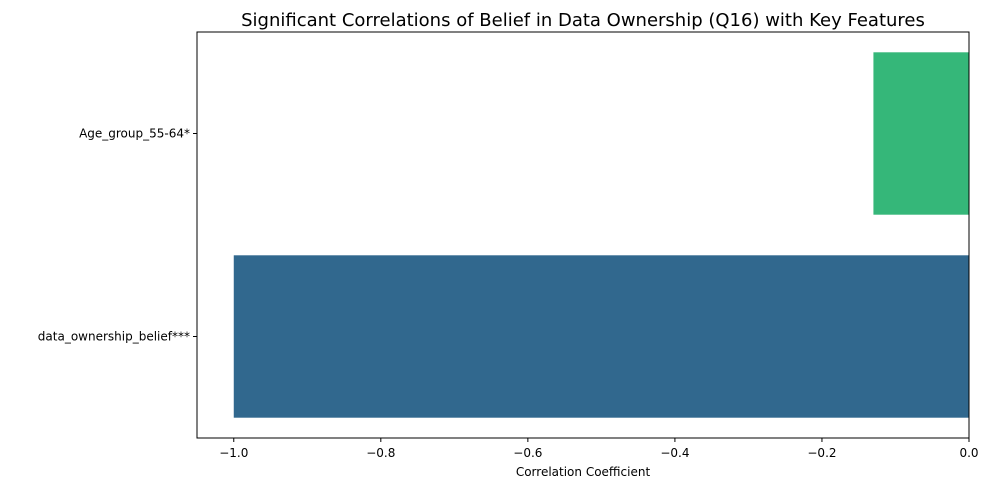 This screenshot has width=989, height=490. What do you see at coordinates (114, 337) in the screenshot?
I see `y-tick-label-1: data_ownership_belief***` at bounding box center [114, 337].